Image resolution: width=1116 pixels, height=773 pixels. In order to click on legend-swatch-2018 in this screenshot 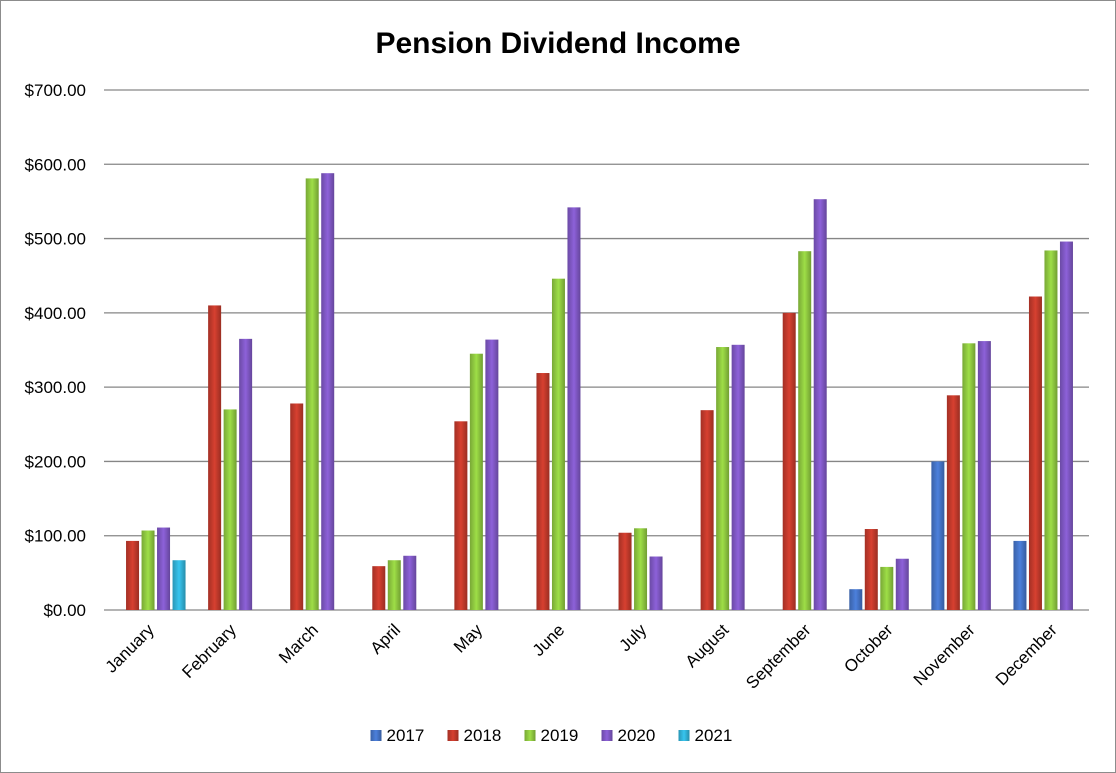, I will do `click(453, 735)`.